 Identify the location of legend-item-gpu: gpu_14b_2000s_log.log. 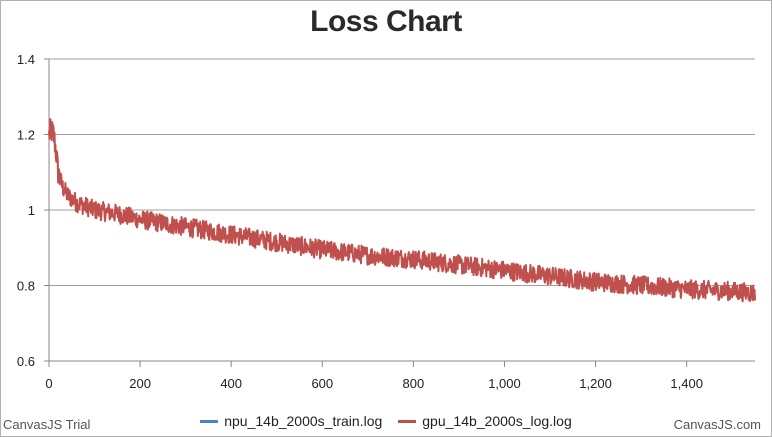
(485, 421).